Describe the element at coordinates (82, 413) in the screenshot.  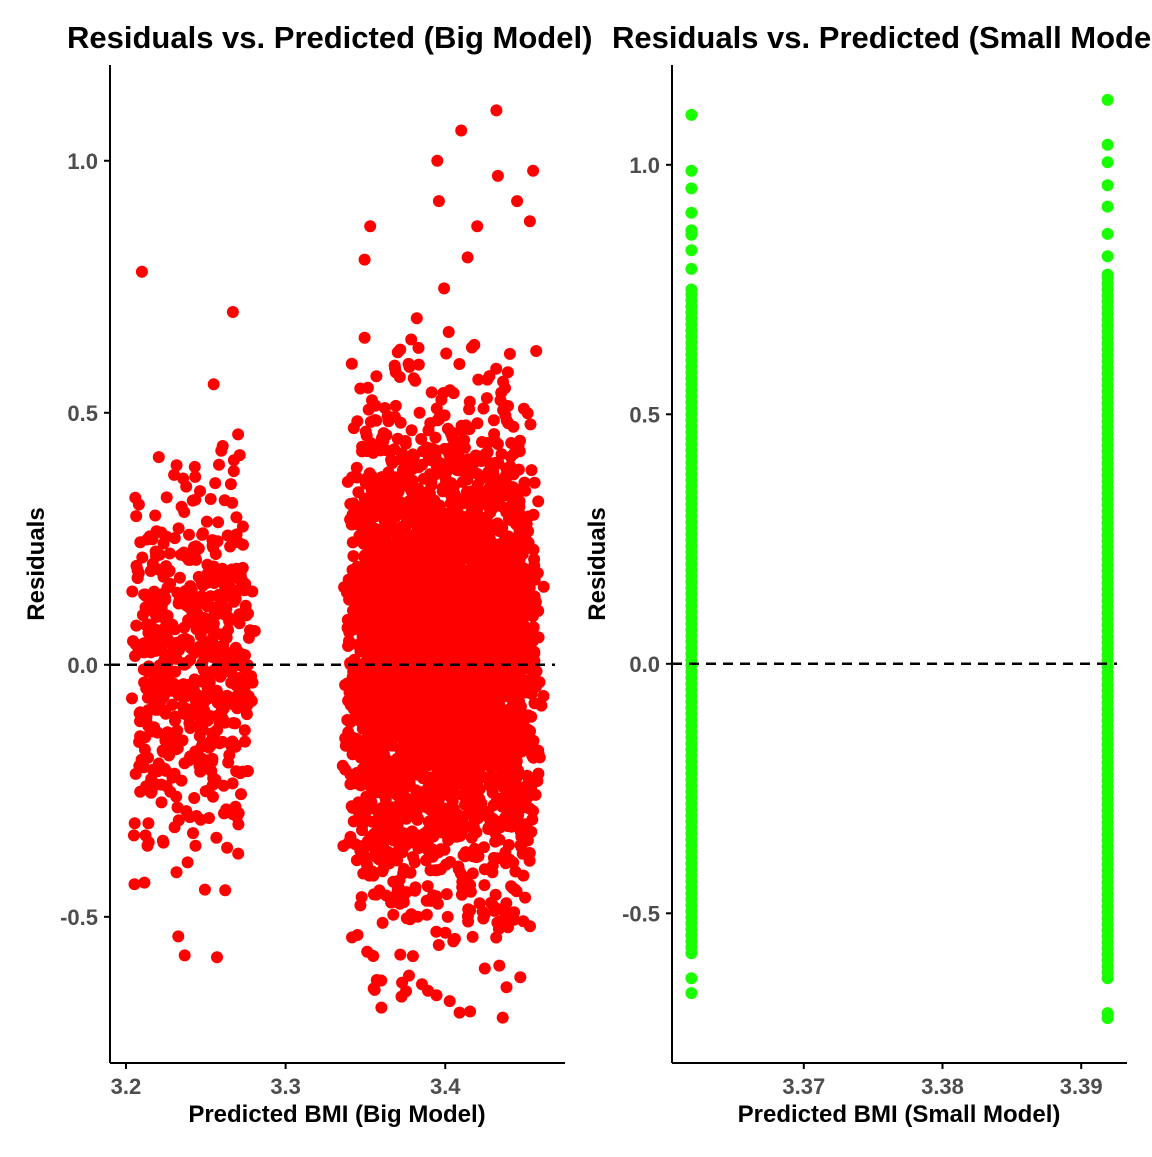
I see `y-tick-label: 0.5` at that location.